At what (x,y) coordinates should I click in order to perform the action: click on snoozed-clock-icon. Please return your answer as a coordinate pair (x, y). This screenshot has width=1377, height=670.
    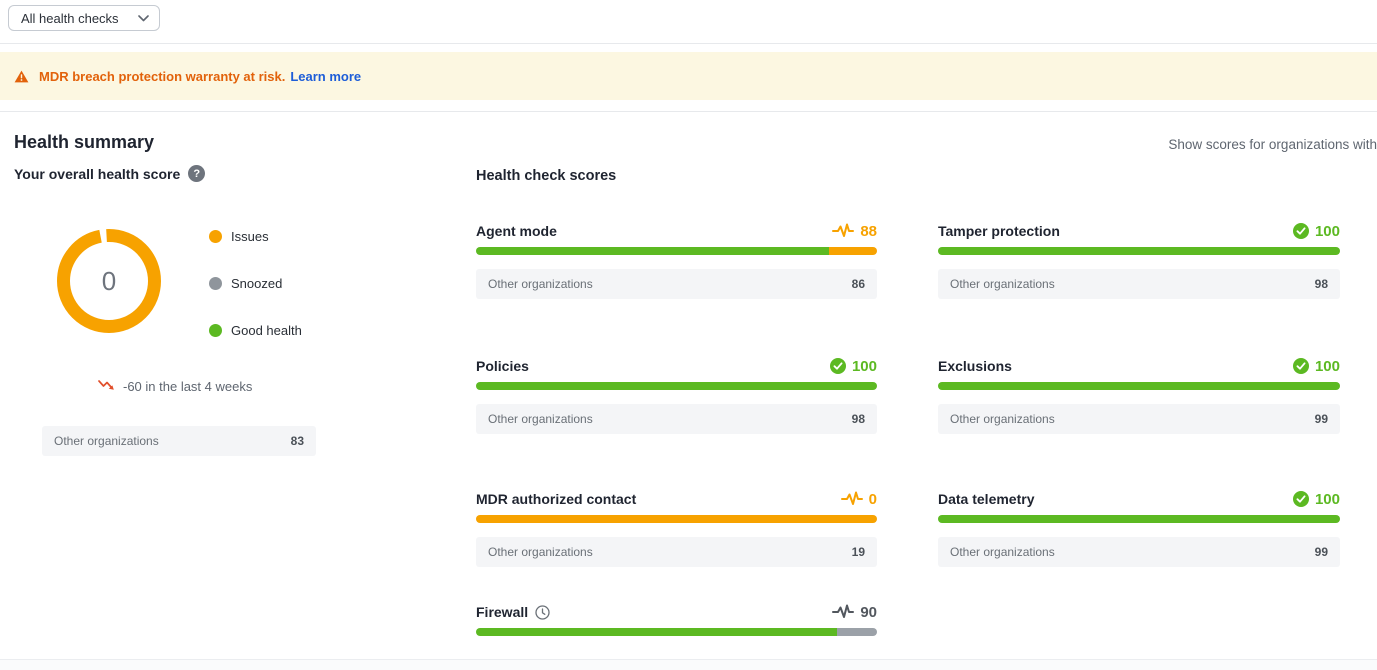
    Looking at the image, I should click on (542, 612).